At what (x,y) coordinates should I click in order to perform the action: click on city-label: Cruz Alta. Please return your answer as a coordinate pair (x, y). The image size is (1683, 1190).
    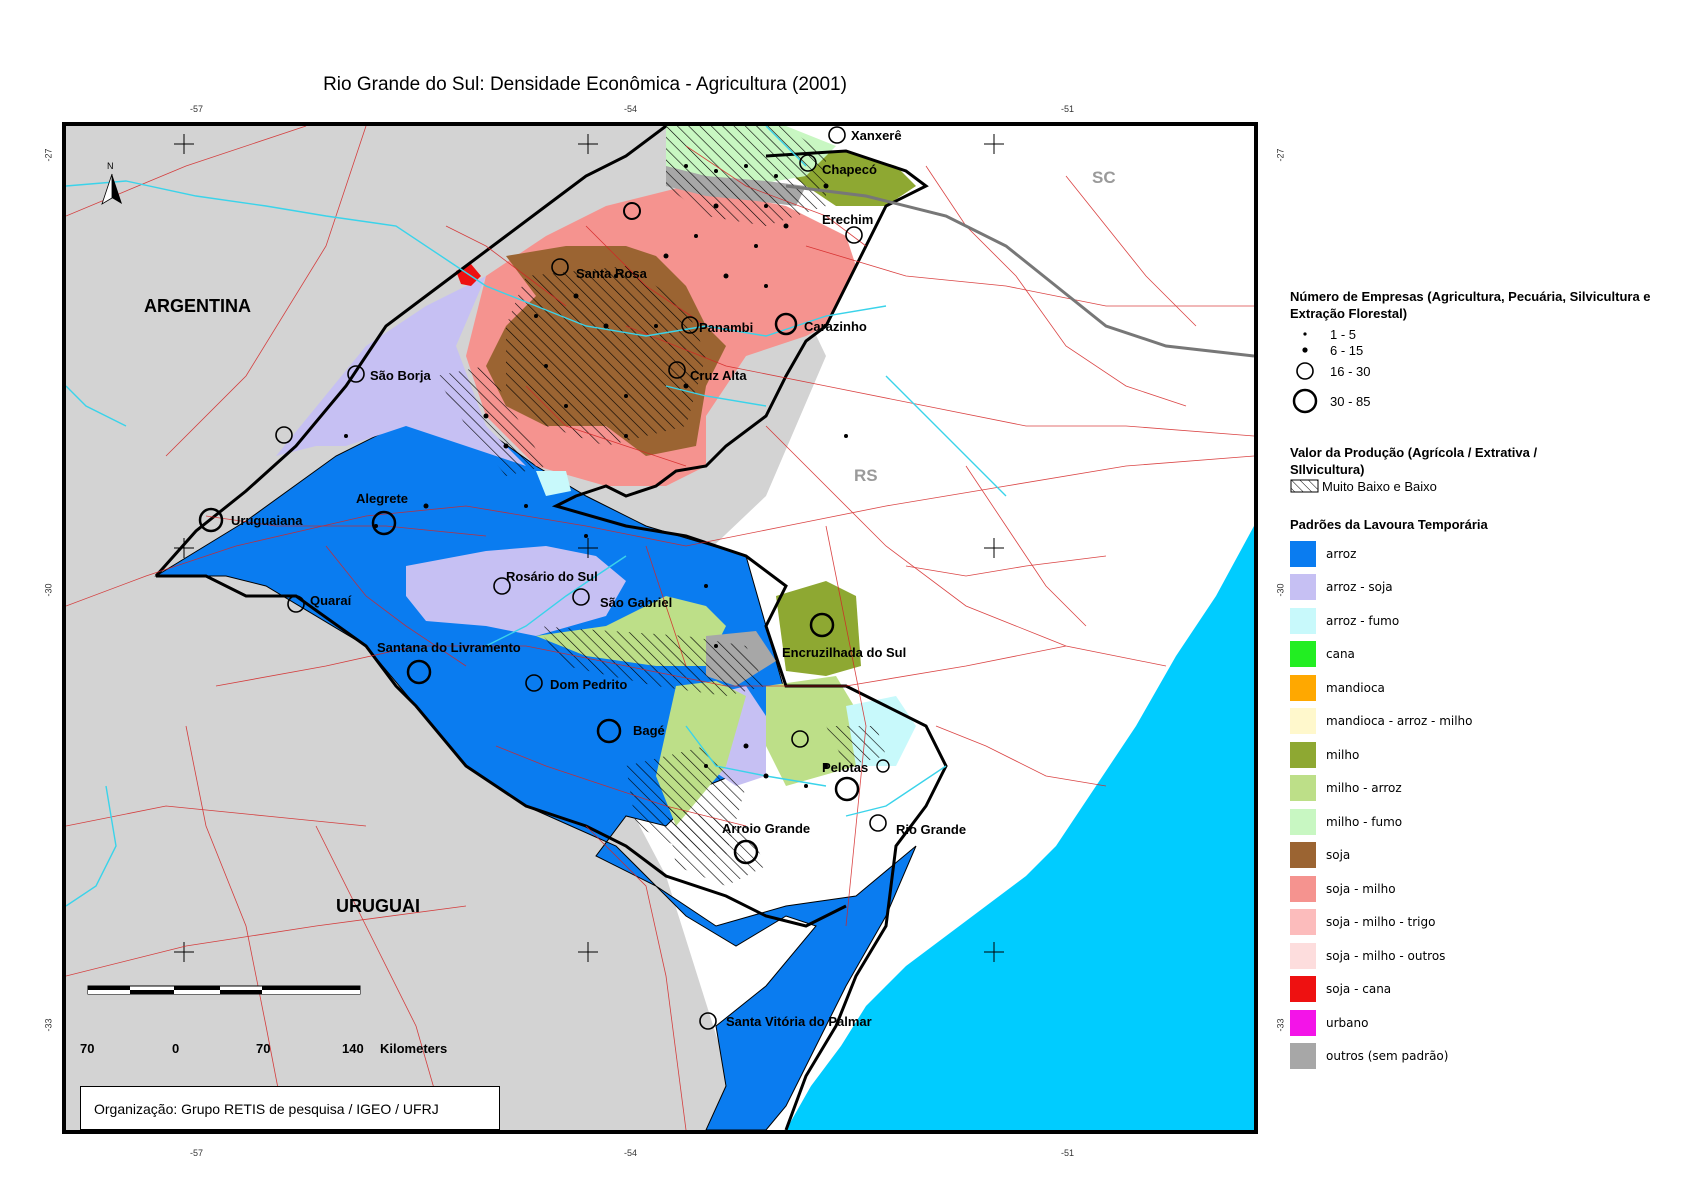
    Looking at the image, I should click on (718, 375).